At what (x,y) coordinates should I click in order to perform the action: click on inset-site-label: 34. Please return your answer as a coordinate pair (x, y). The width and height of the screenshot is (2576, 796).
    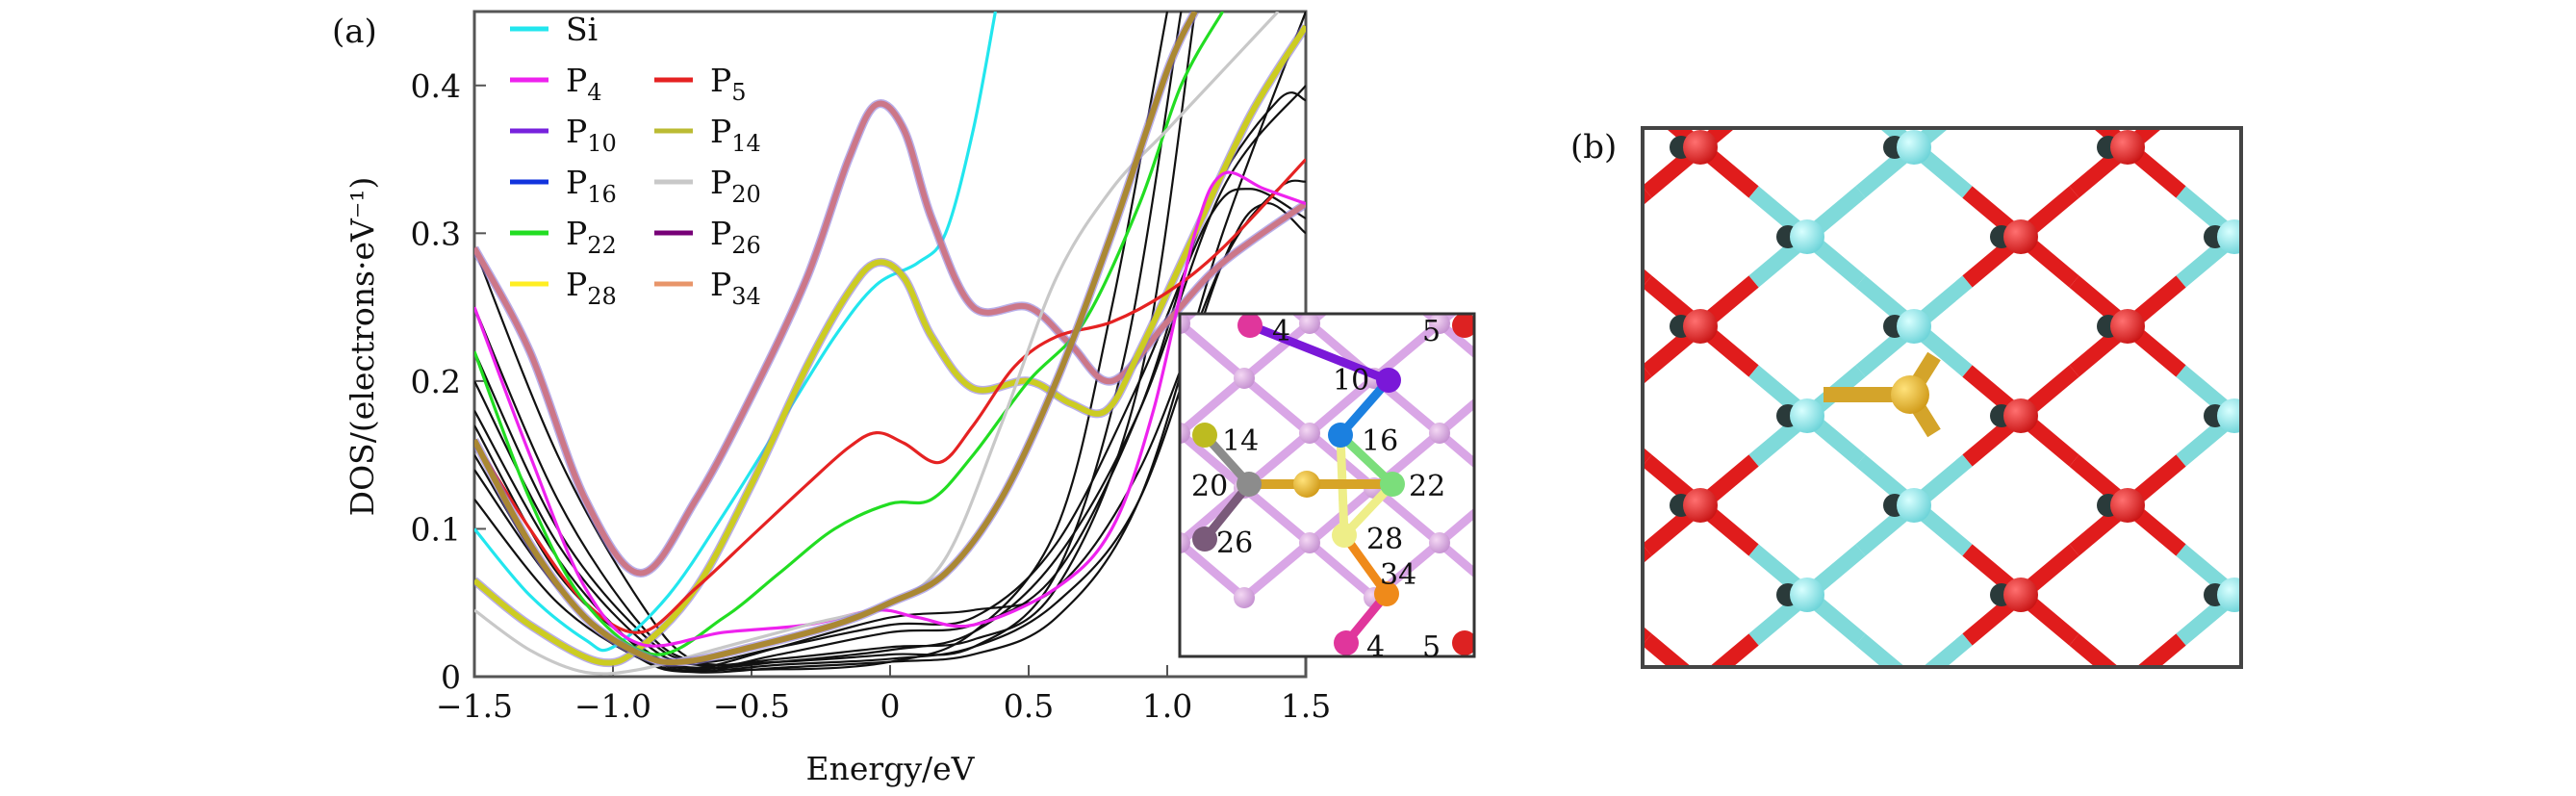
    Looking at the image, I should click on (1398, 575).